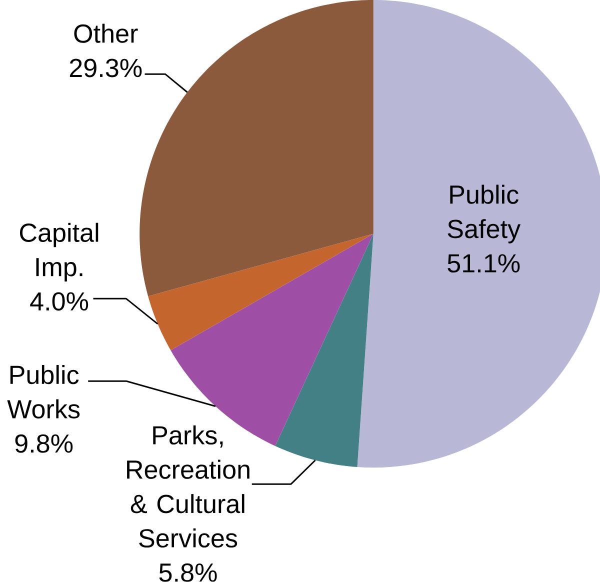 The height and width of the screenshot is (582, 600). What do you see at coordinates (59, 252) in the screenshot?
I see `slice-label: Capital Imp.` at bounding box center [59, 252].